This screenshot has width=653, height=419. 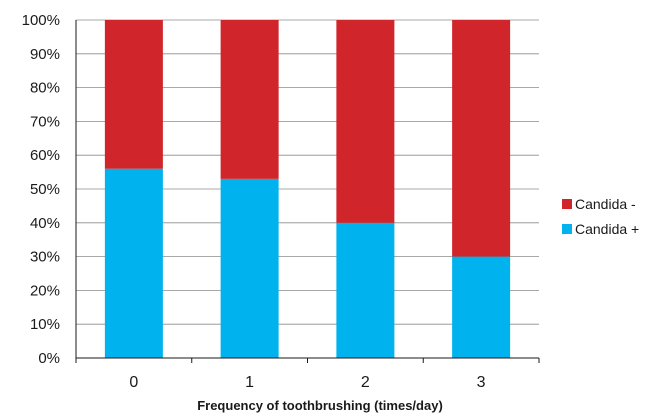 I want to click on y-tick-label: 80%, so click(x=45, y=88).